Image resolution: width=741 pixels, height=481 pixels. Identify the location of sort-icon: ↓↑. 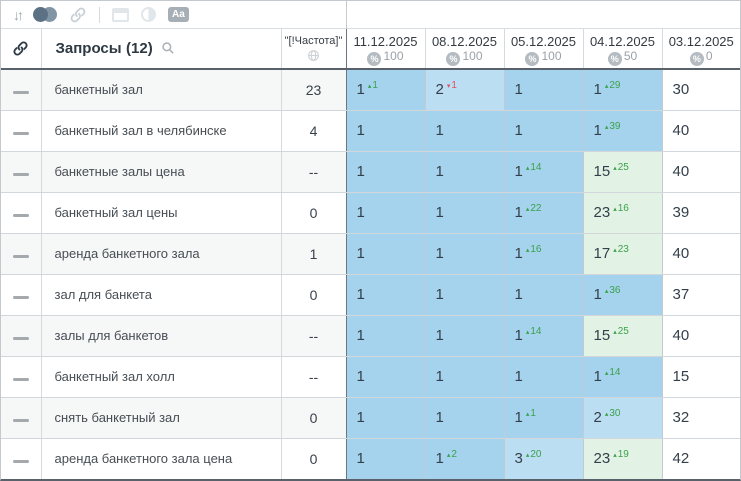
(18, 14).